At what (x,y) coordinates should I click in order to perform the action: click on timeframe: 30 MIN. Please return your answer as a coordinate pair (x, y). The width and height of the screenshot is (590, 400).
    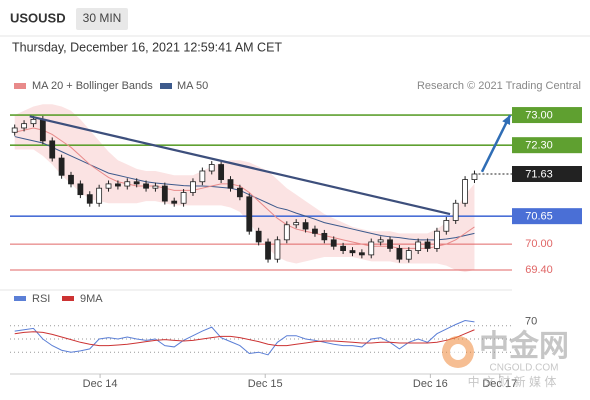
    Looking at the image, I should click on (102, 18).